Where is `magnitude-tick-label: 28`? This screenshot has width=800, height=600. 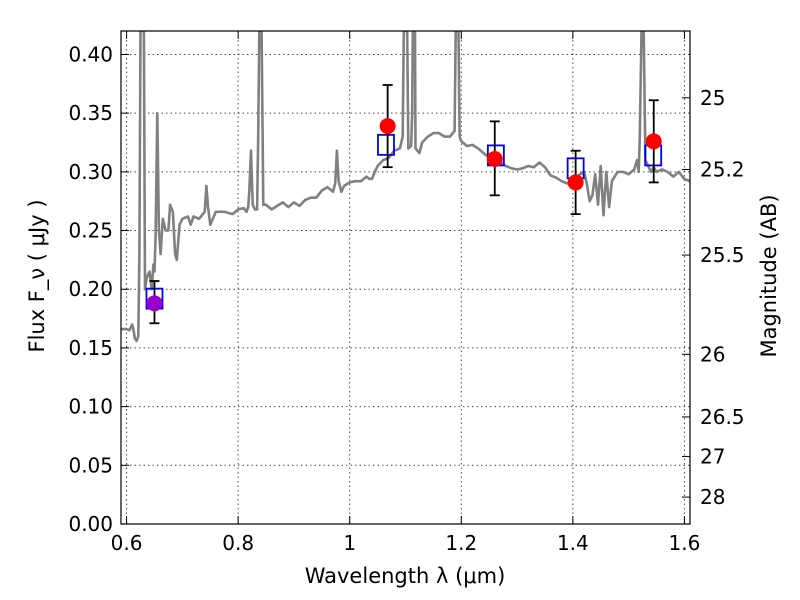
magnitude-tick-label: 28 is located at coordinates (712, 497).